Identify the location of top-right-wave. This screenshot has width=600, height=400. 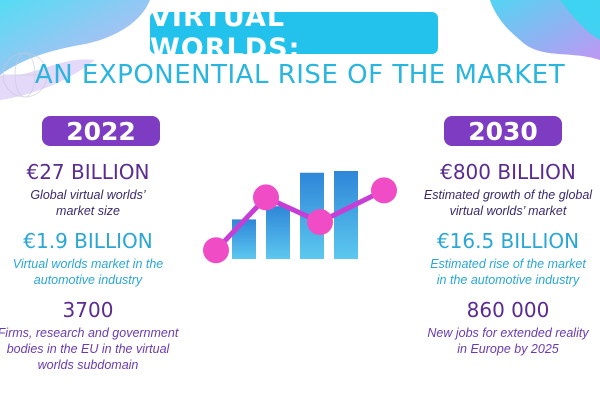
(580, 20).